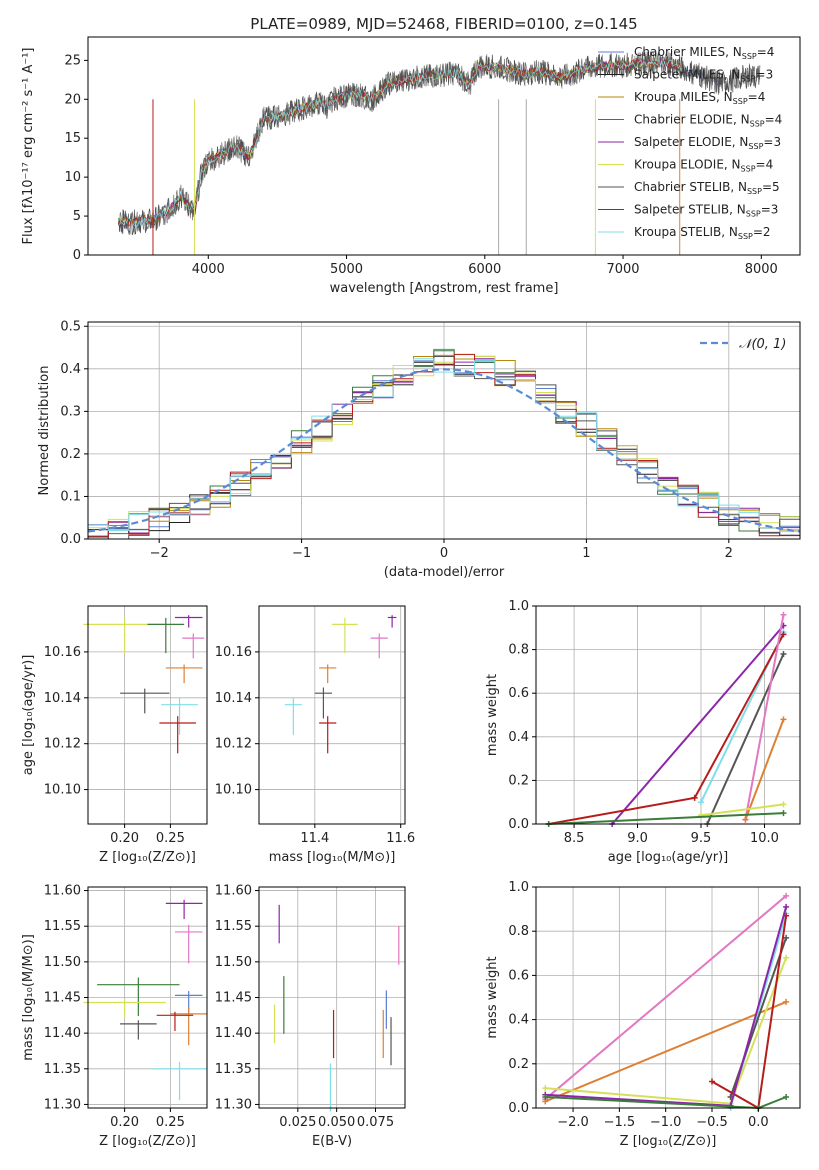  I want to click on y-tick-label: 10.14, so click(233, 698).